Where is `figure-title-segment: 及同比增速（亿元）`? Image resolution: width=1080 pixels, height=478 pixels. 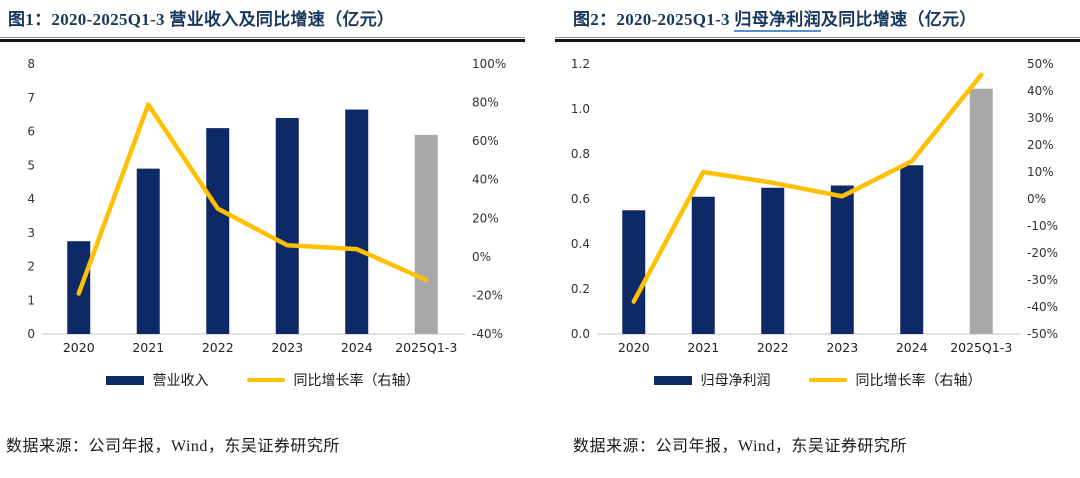
figure-title-segment: 及同比增速（亿元） is located at coordinates (898, 19).